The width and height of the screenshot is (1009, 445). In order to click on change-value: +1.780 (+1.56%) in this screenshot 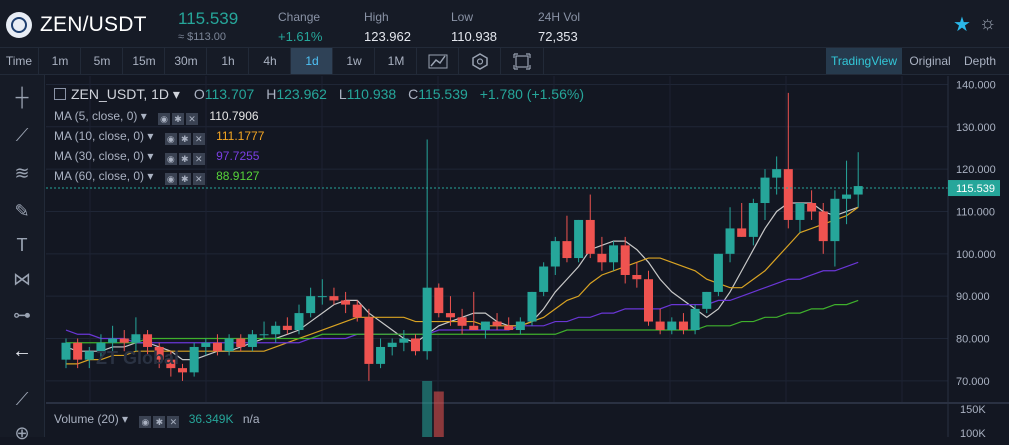, I will do `click(531, 94)`.